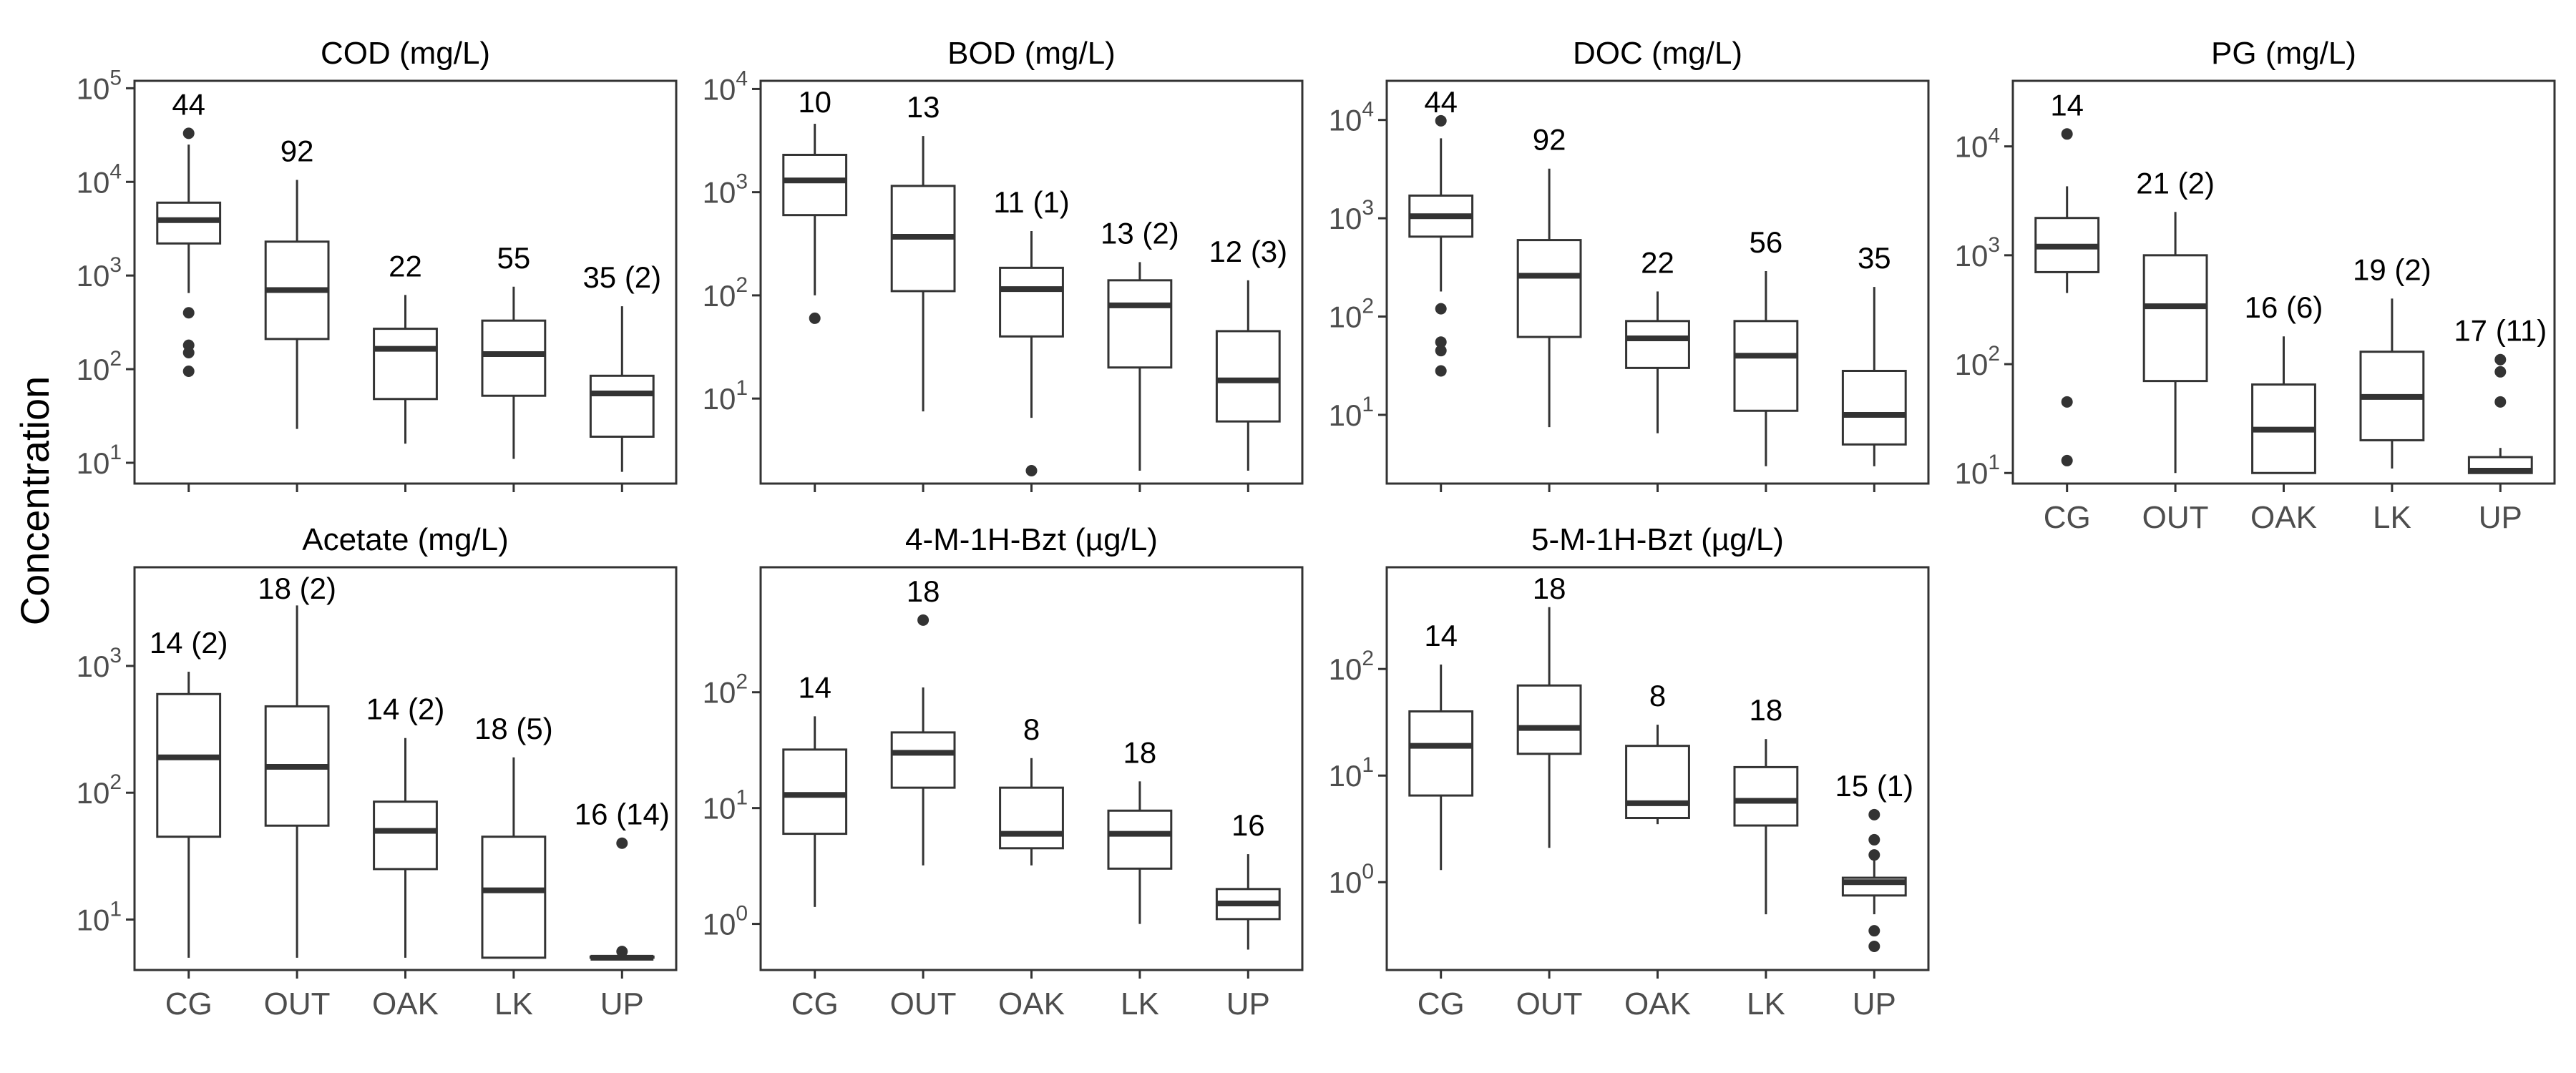  What do you see at coordinates (297, 281) in the screenshot?
I see `box-OUT: 92` at bounding box center [297, 281].